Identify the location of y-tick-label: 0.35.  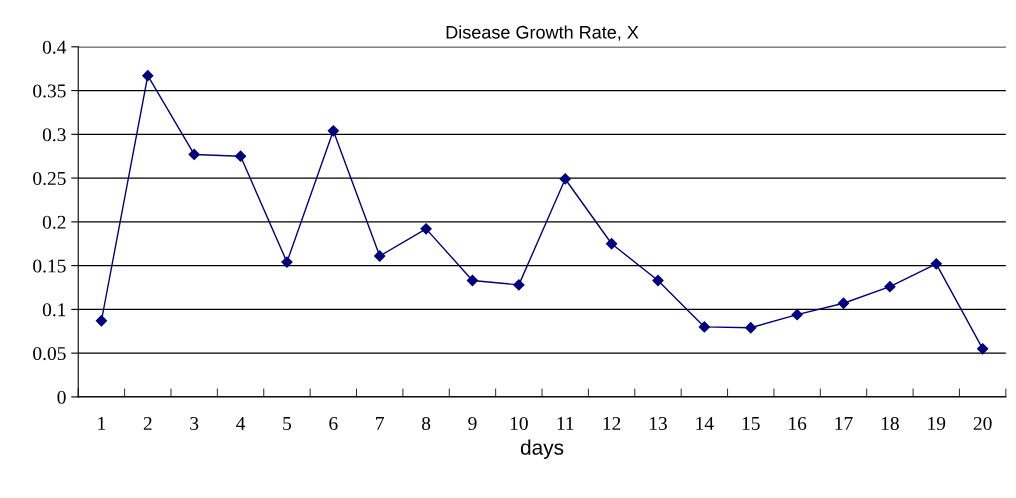
(49, 91).